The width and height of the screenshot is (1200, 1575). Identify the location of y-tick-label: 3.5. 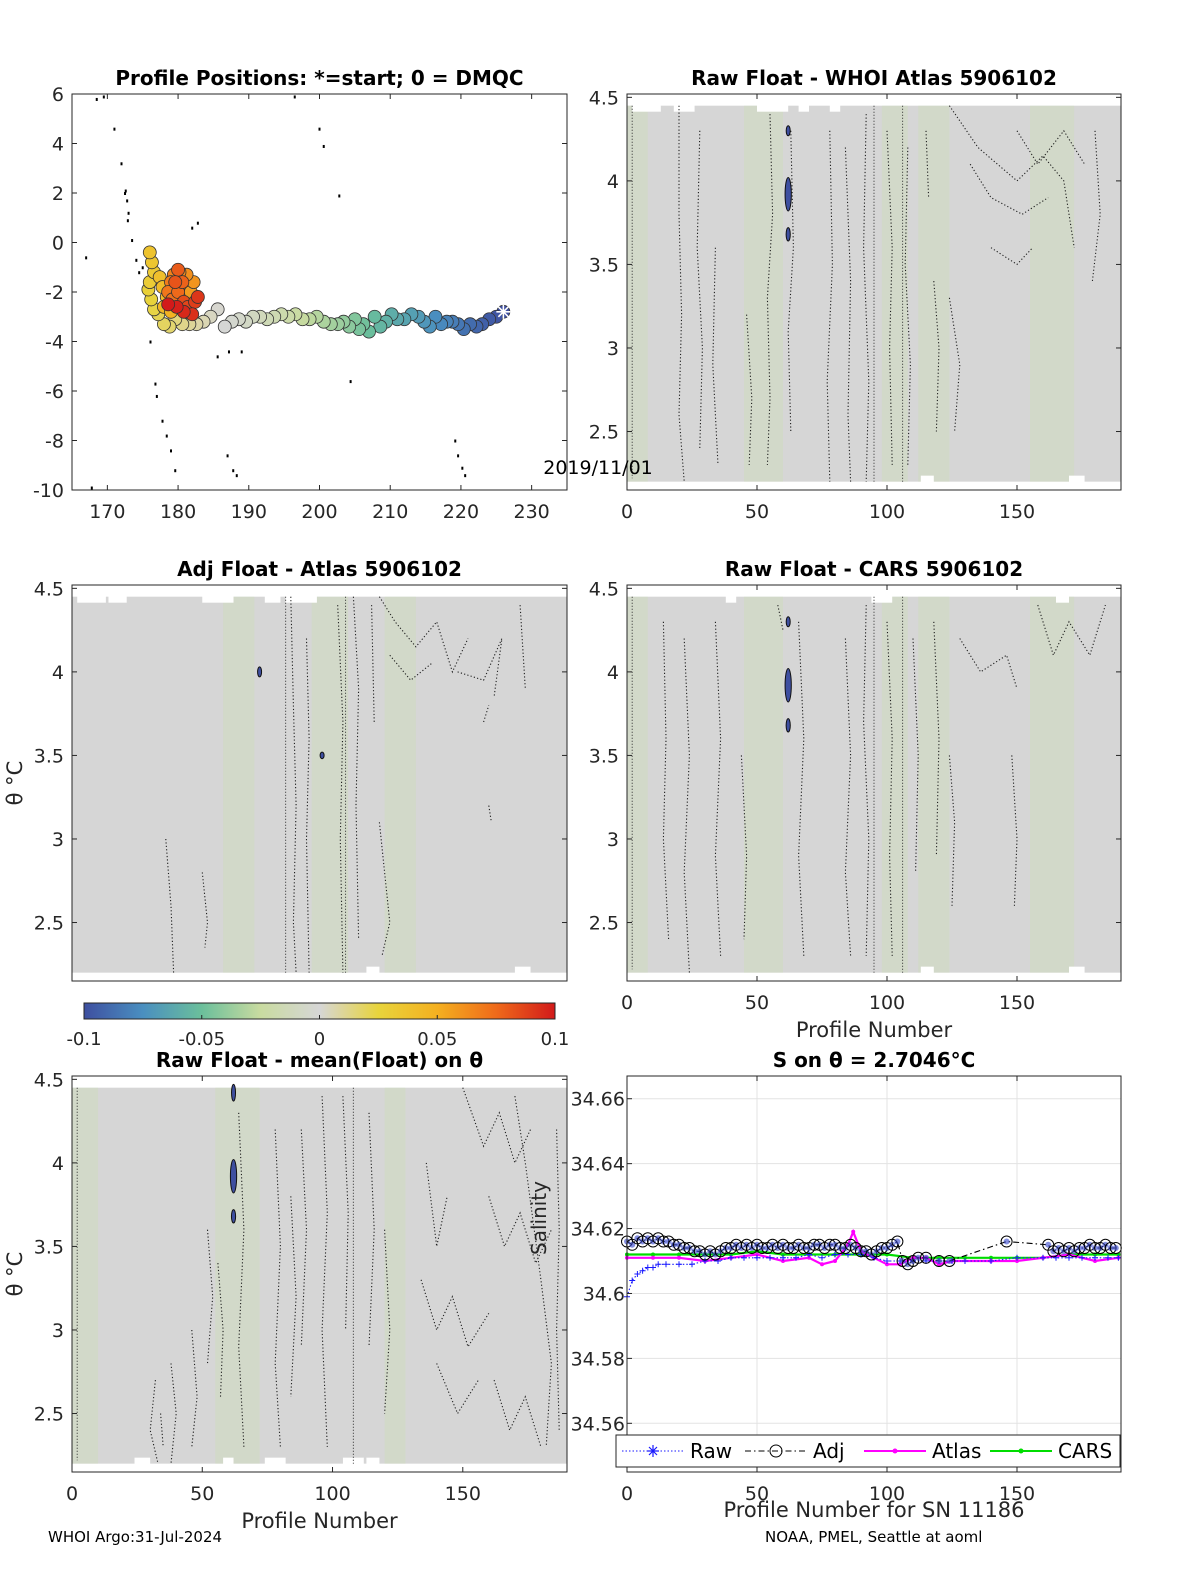
(604, 756).